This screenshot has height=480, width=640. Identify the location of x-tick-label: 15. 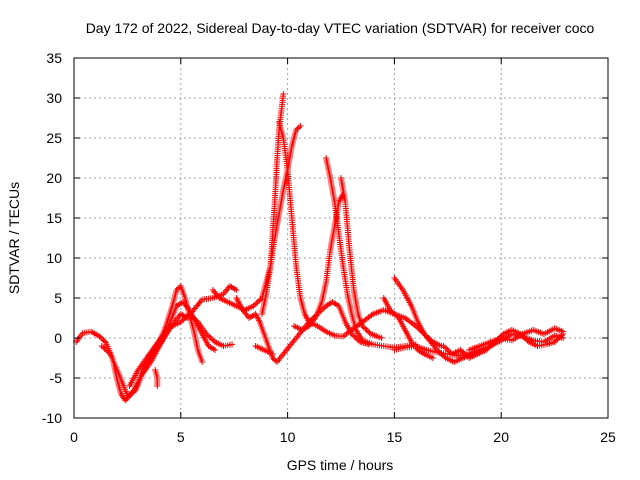
(395, 437).